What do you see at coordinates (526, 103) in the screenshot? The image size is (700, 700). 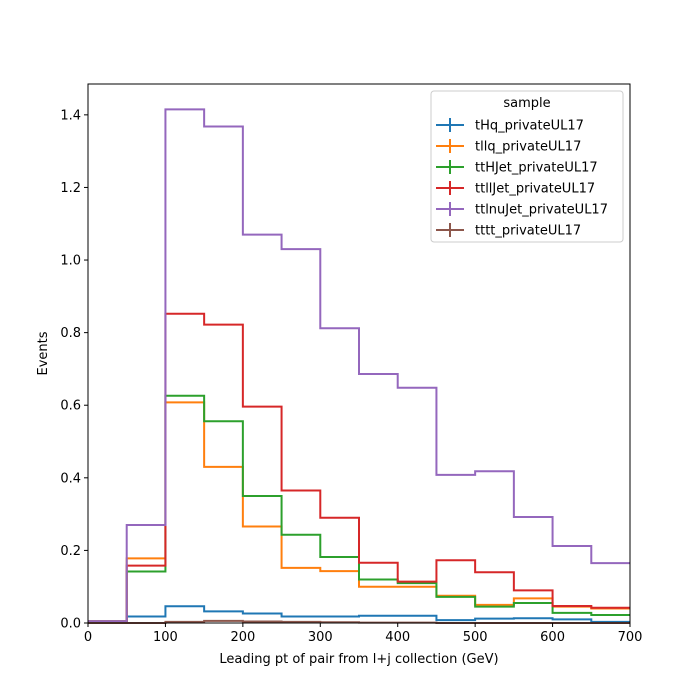 I see `legend-title: sample` at bounding box center [526, 103].